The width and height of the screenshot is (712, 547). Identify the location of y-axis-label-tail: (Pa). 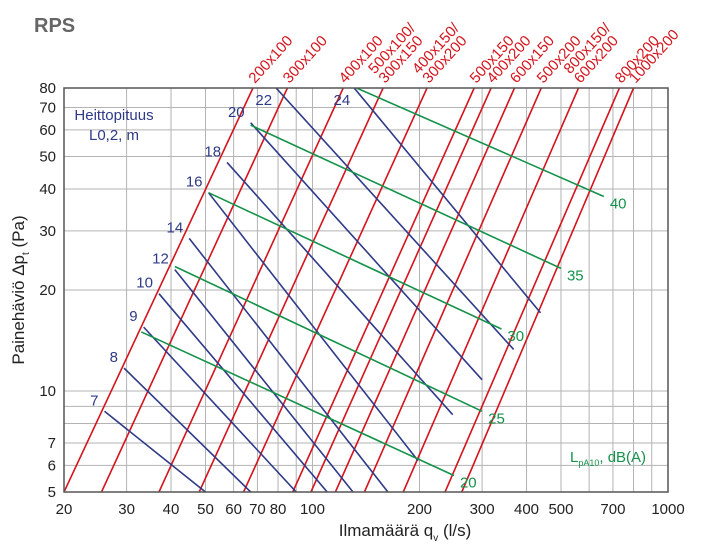
(18, 233).